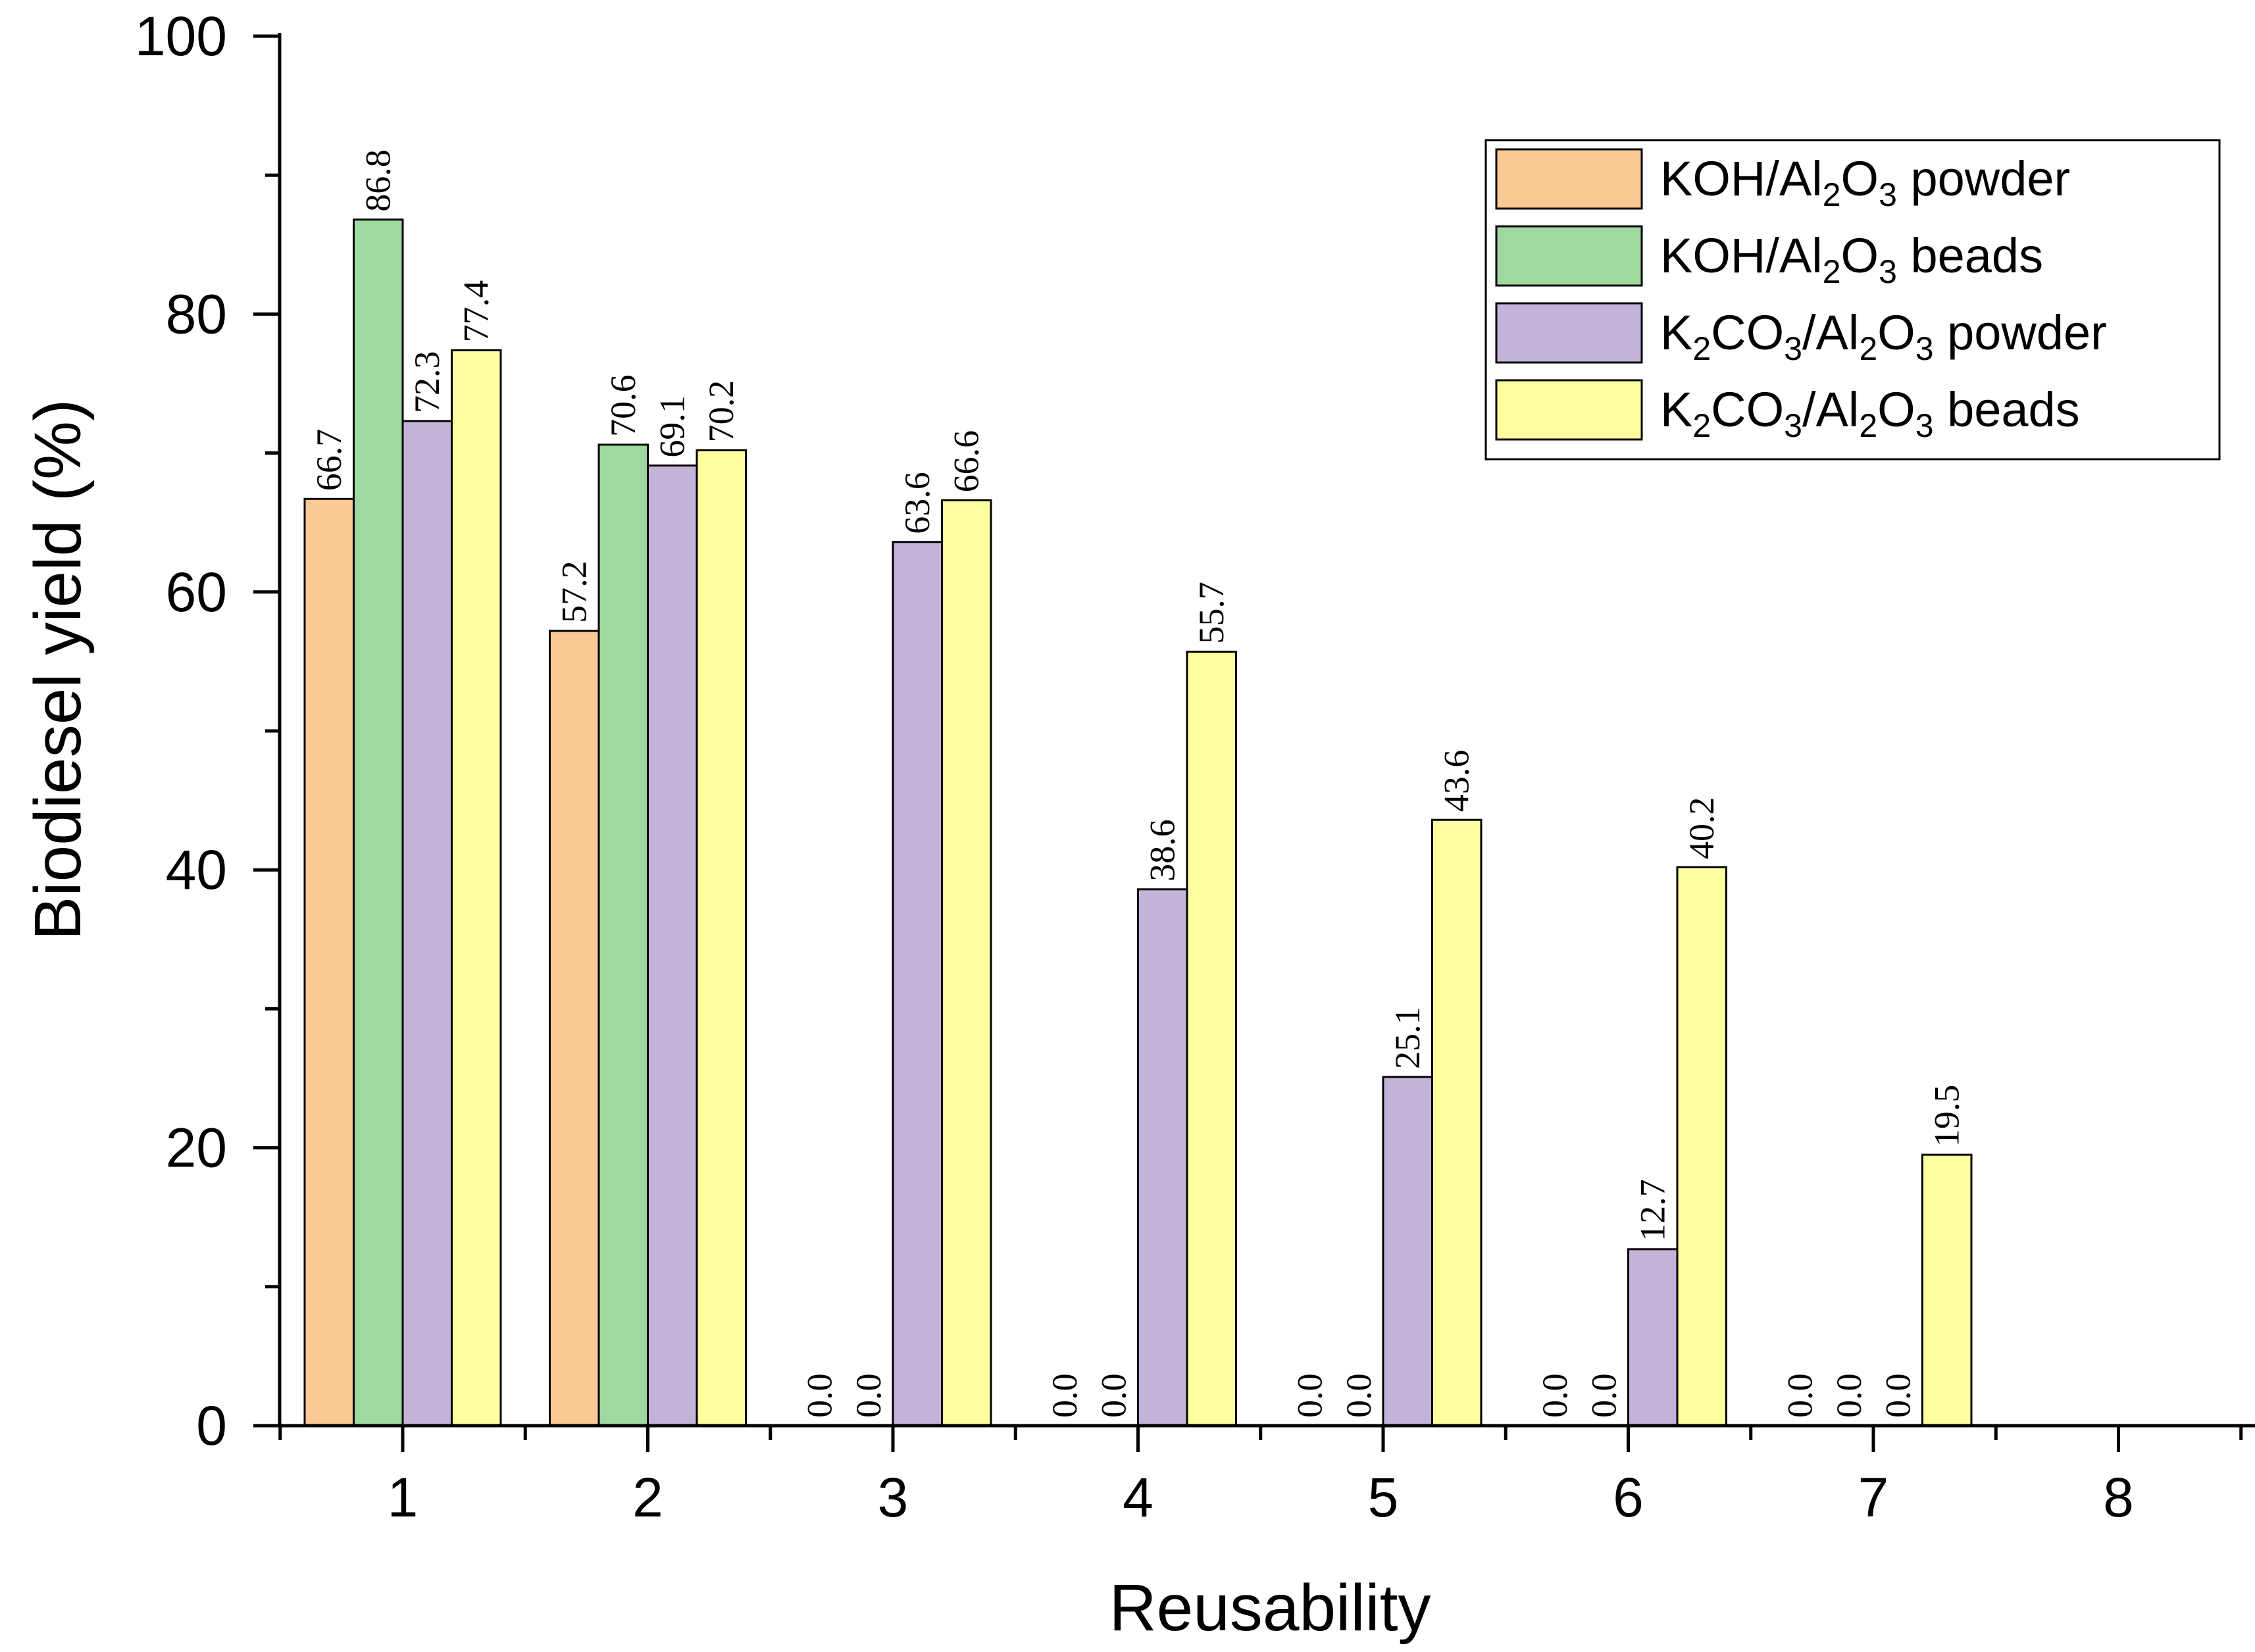 The height and width of the screenshot is (1652, 2255). I want to click on data-label-3-5: 25.1, so click(1407, 1038).